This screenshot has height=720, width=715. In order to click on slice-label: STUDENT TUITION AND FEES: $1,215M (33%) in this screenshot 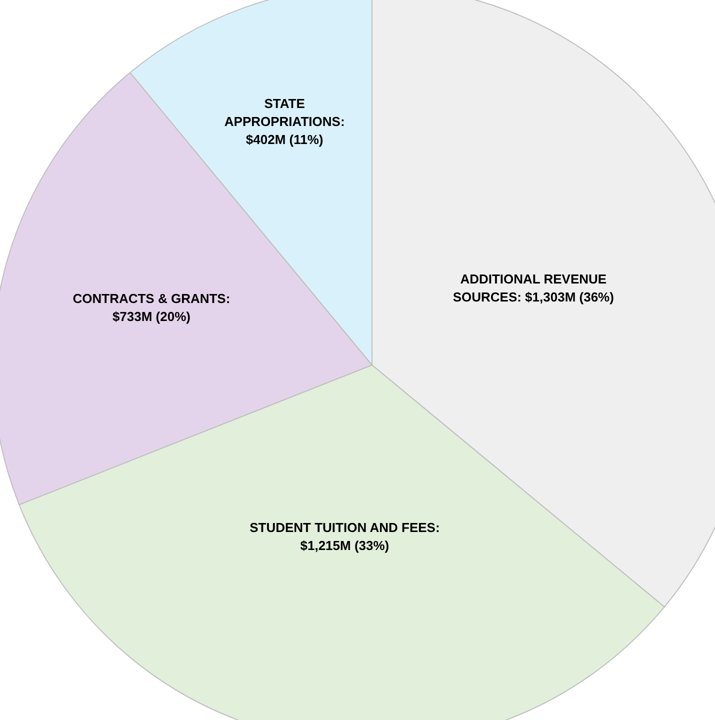, I will do `click(345, 536)`.